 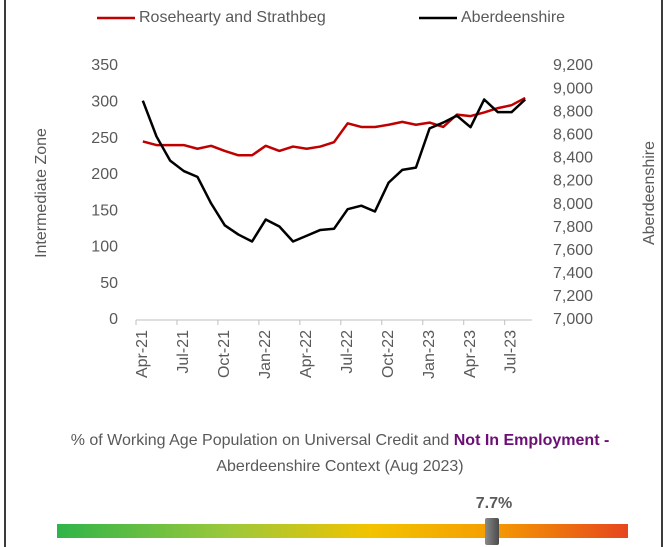 I want to click on y2-tick-label: 9,200, so click(x=573, y=65).